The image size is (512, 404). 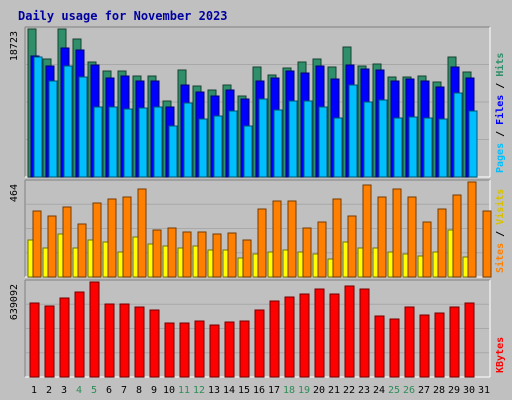 What do you see at coordinates (49, 390) in the screenshot?
I see `x-tick-label-day-2: 2` at bounding box center [49, 390].